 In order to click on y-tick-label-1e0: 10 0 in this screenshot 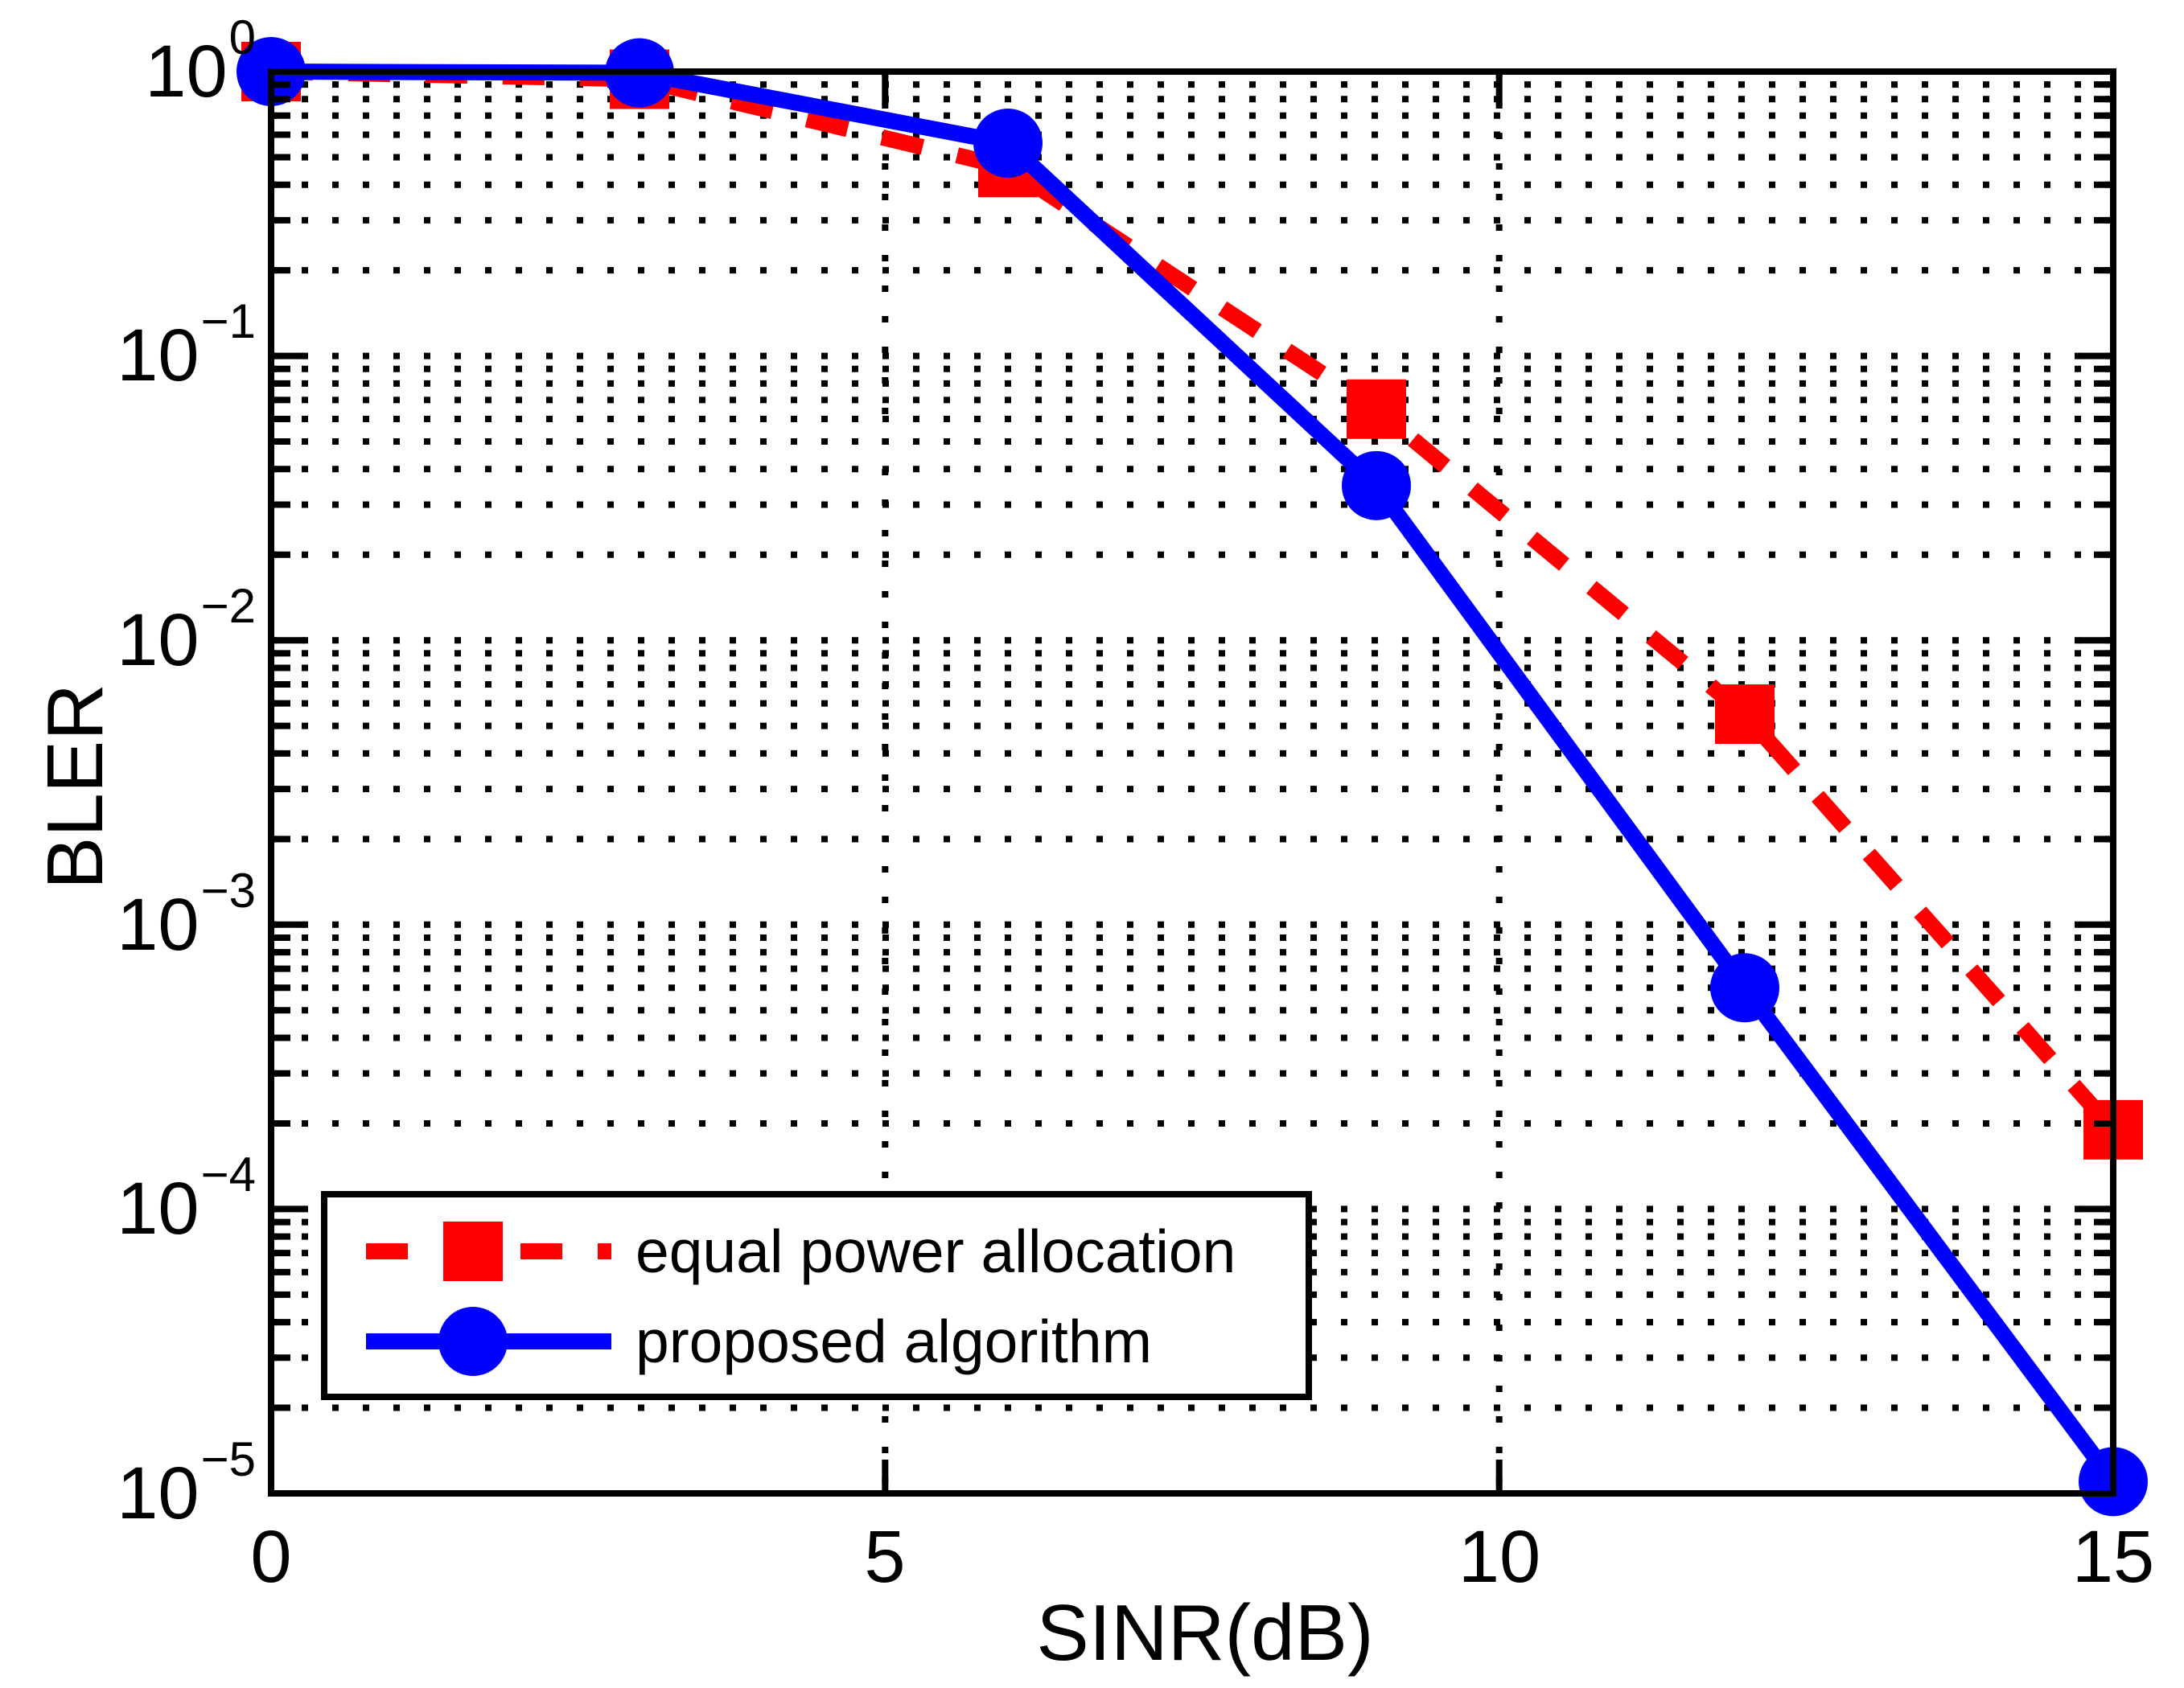, I will do `click(200, 62)`.